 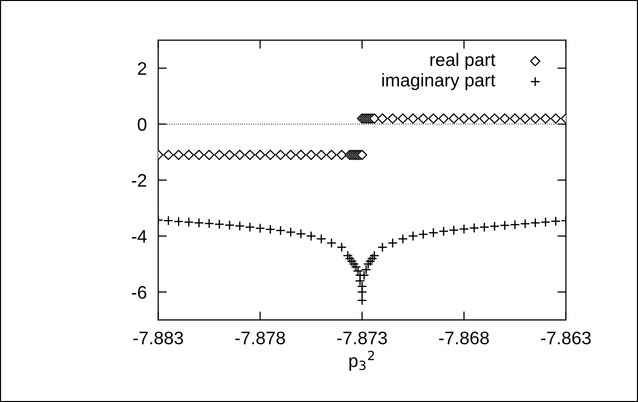 I want to click on x-tick-label: -7.863, so click(x=566, y=338).